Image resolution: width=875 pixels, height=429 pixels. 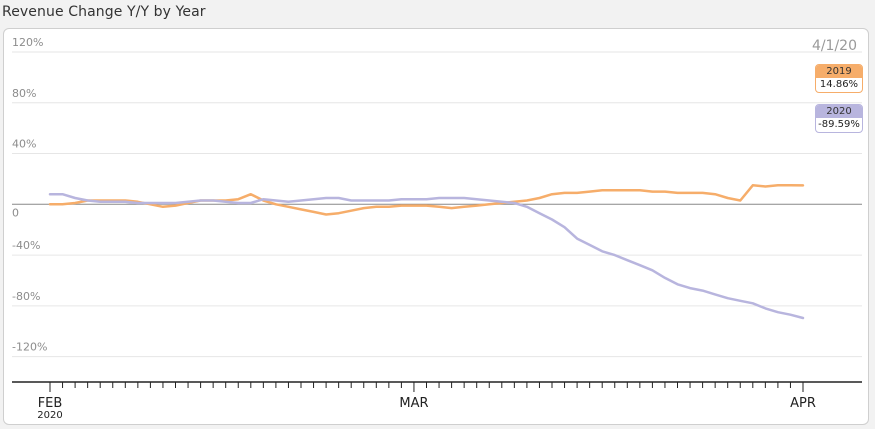 What do you see at coordinates (49, 415) in the screenshot?
I see `x-tick-sublabel: 2020` at bounding box center [49, 415].